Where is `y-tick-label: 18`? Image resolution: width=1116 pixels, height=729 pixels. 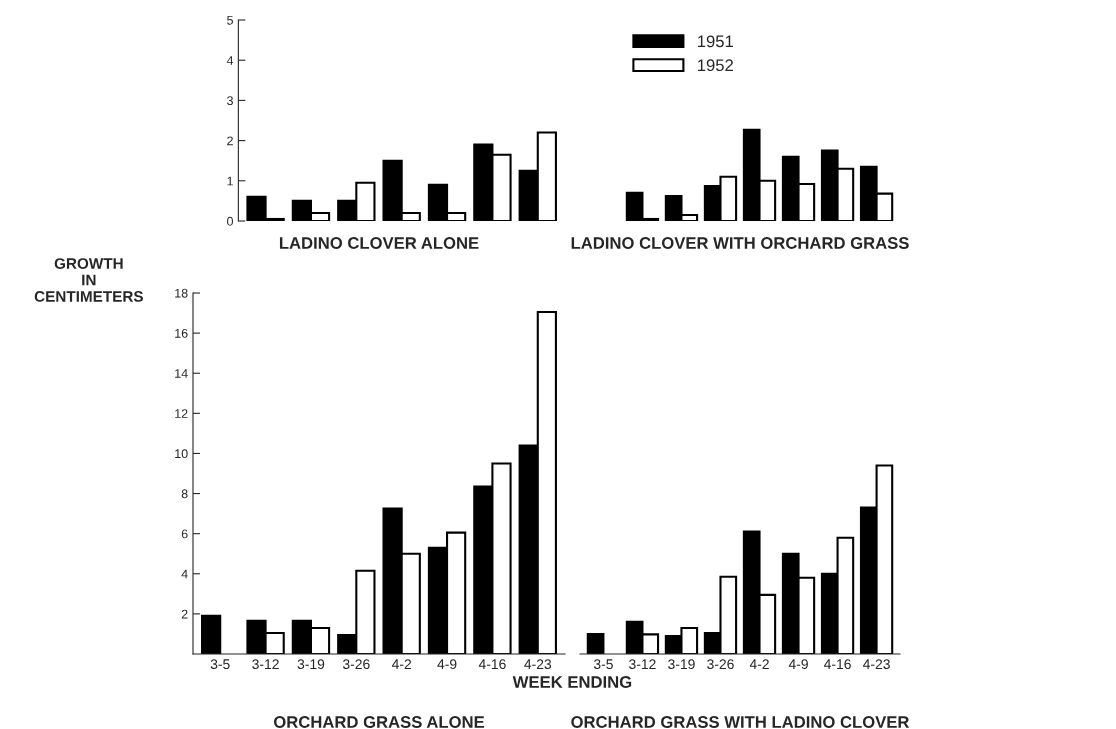
y-tick-label: 18 is located at coordinates (181, 293).